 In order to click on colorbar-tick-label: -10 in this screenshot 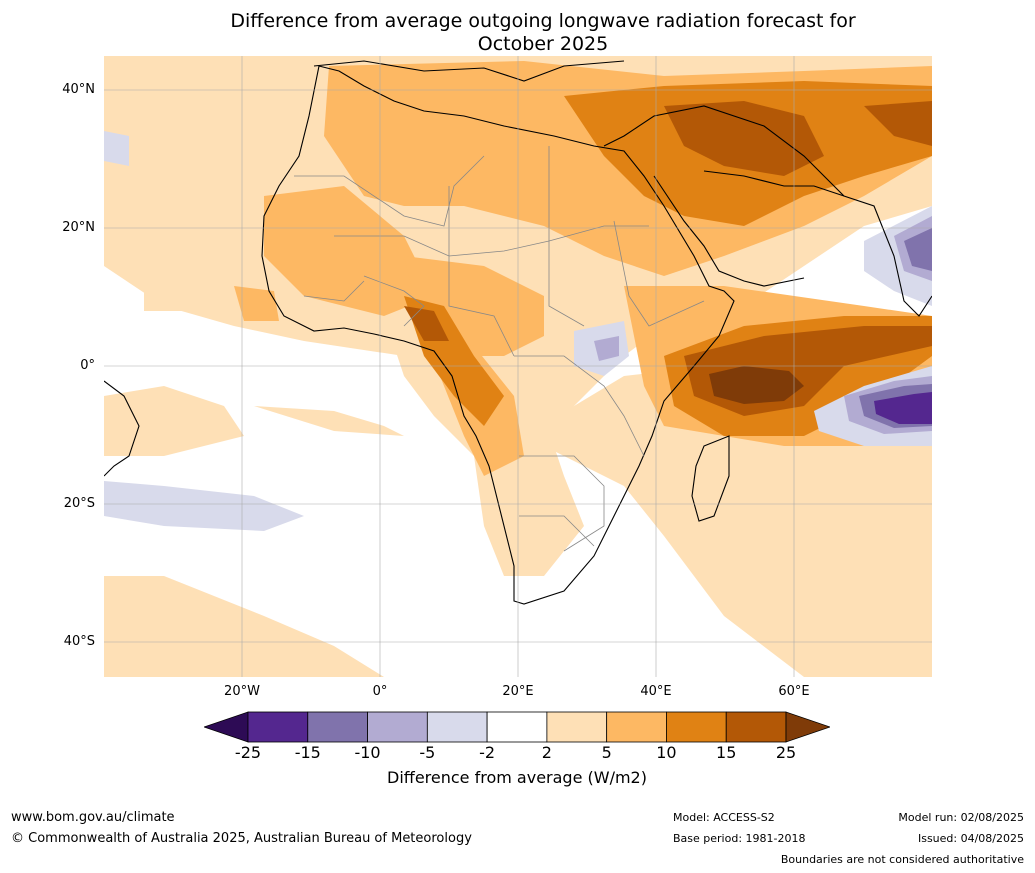, I will do `click(367, 752)`.